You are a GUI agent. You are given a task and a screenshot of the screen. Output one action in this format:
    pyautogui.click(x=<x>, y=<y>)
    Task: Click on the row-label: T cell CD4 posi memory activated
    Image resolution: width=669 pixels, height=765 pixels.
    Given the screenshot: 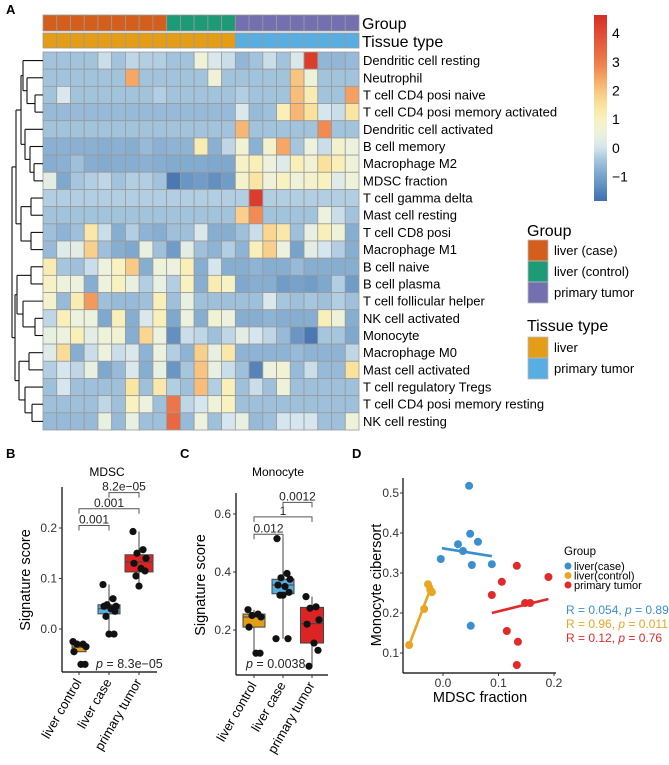 What is the action you would take?
    pyautogui.click(x=460, y=112)
    